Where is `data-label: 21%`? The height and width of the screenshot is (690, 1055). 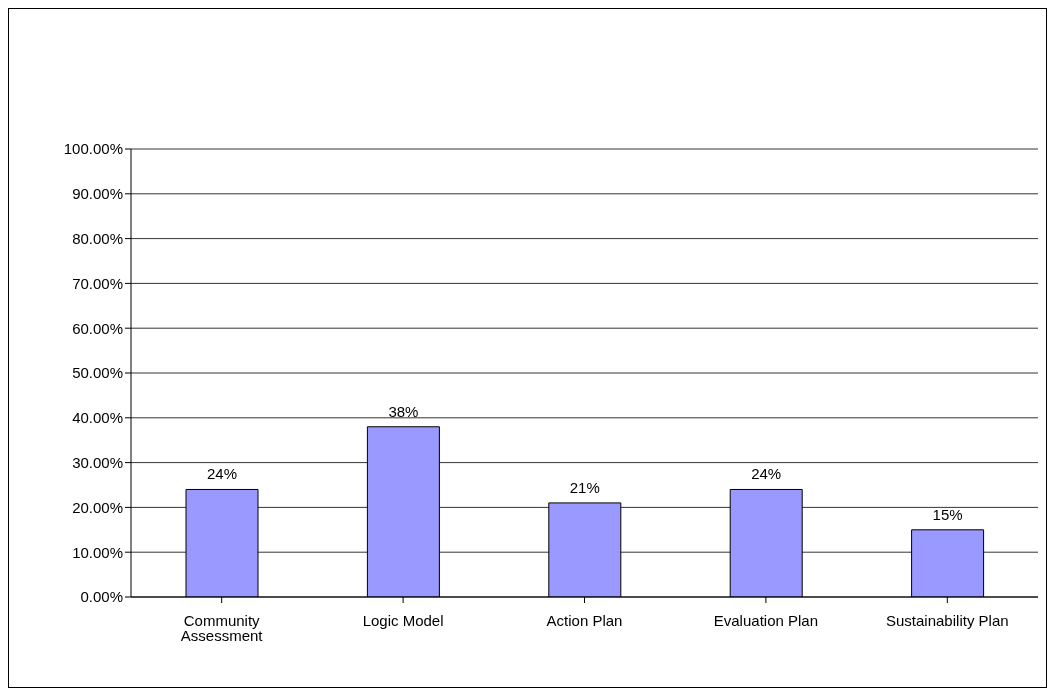 data-label: 21% is located at coordinates (584, 487).